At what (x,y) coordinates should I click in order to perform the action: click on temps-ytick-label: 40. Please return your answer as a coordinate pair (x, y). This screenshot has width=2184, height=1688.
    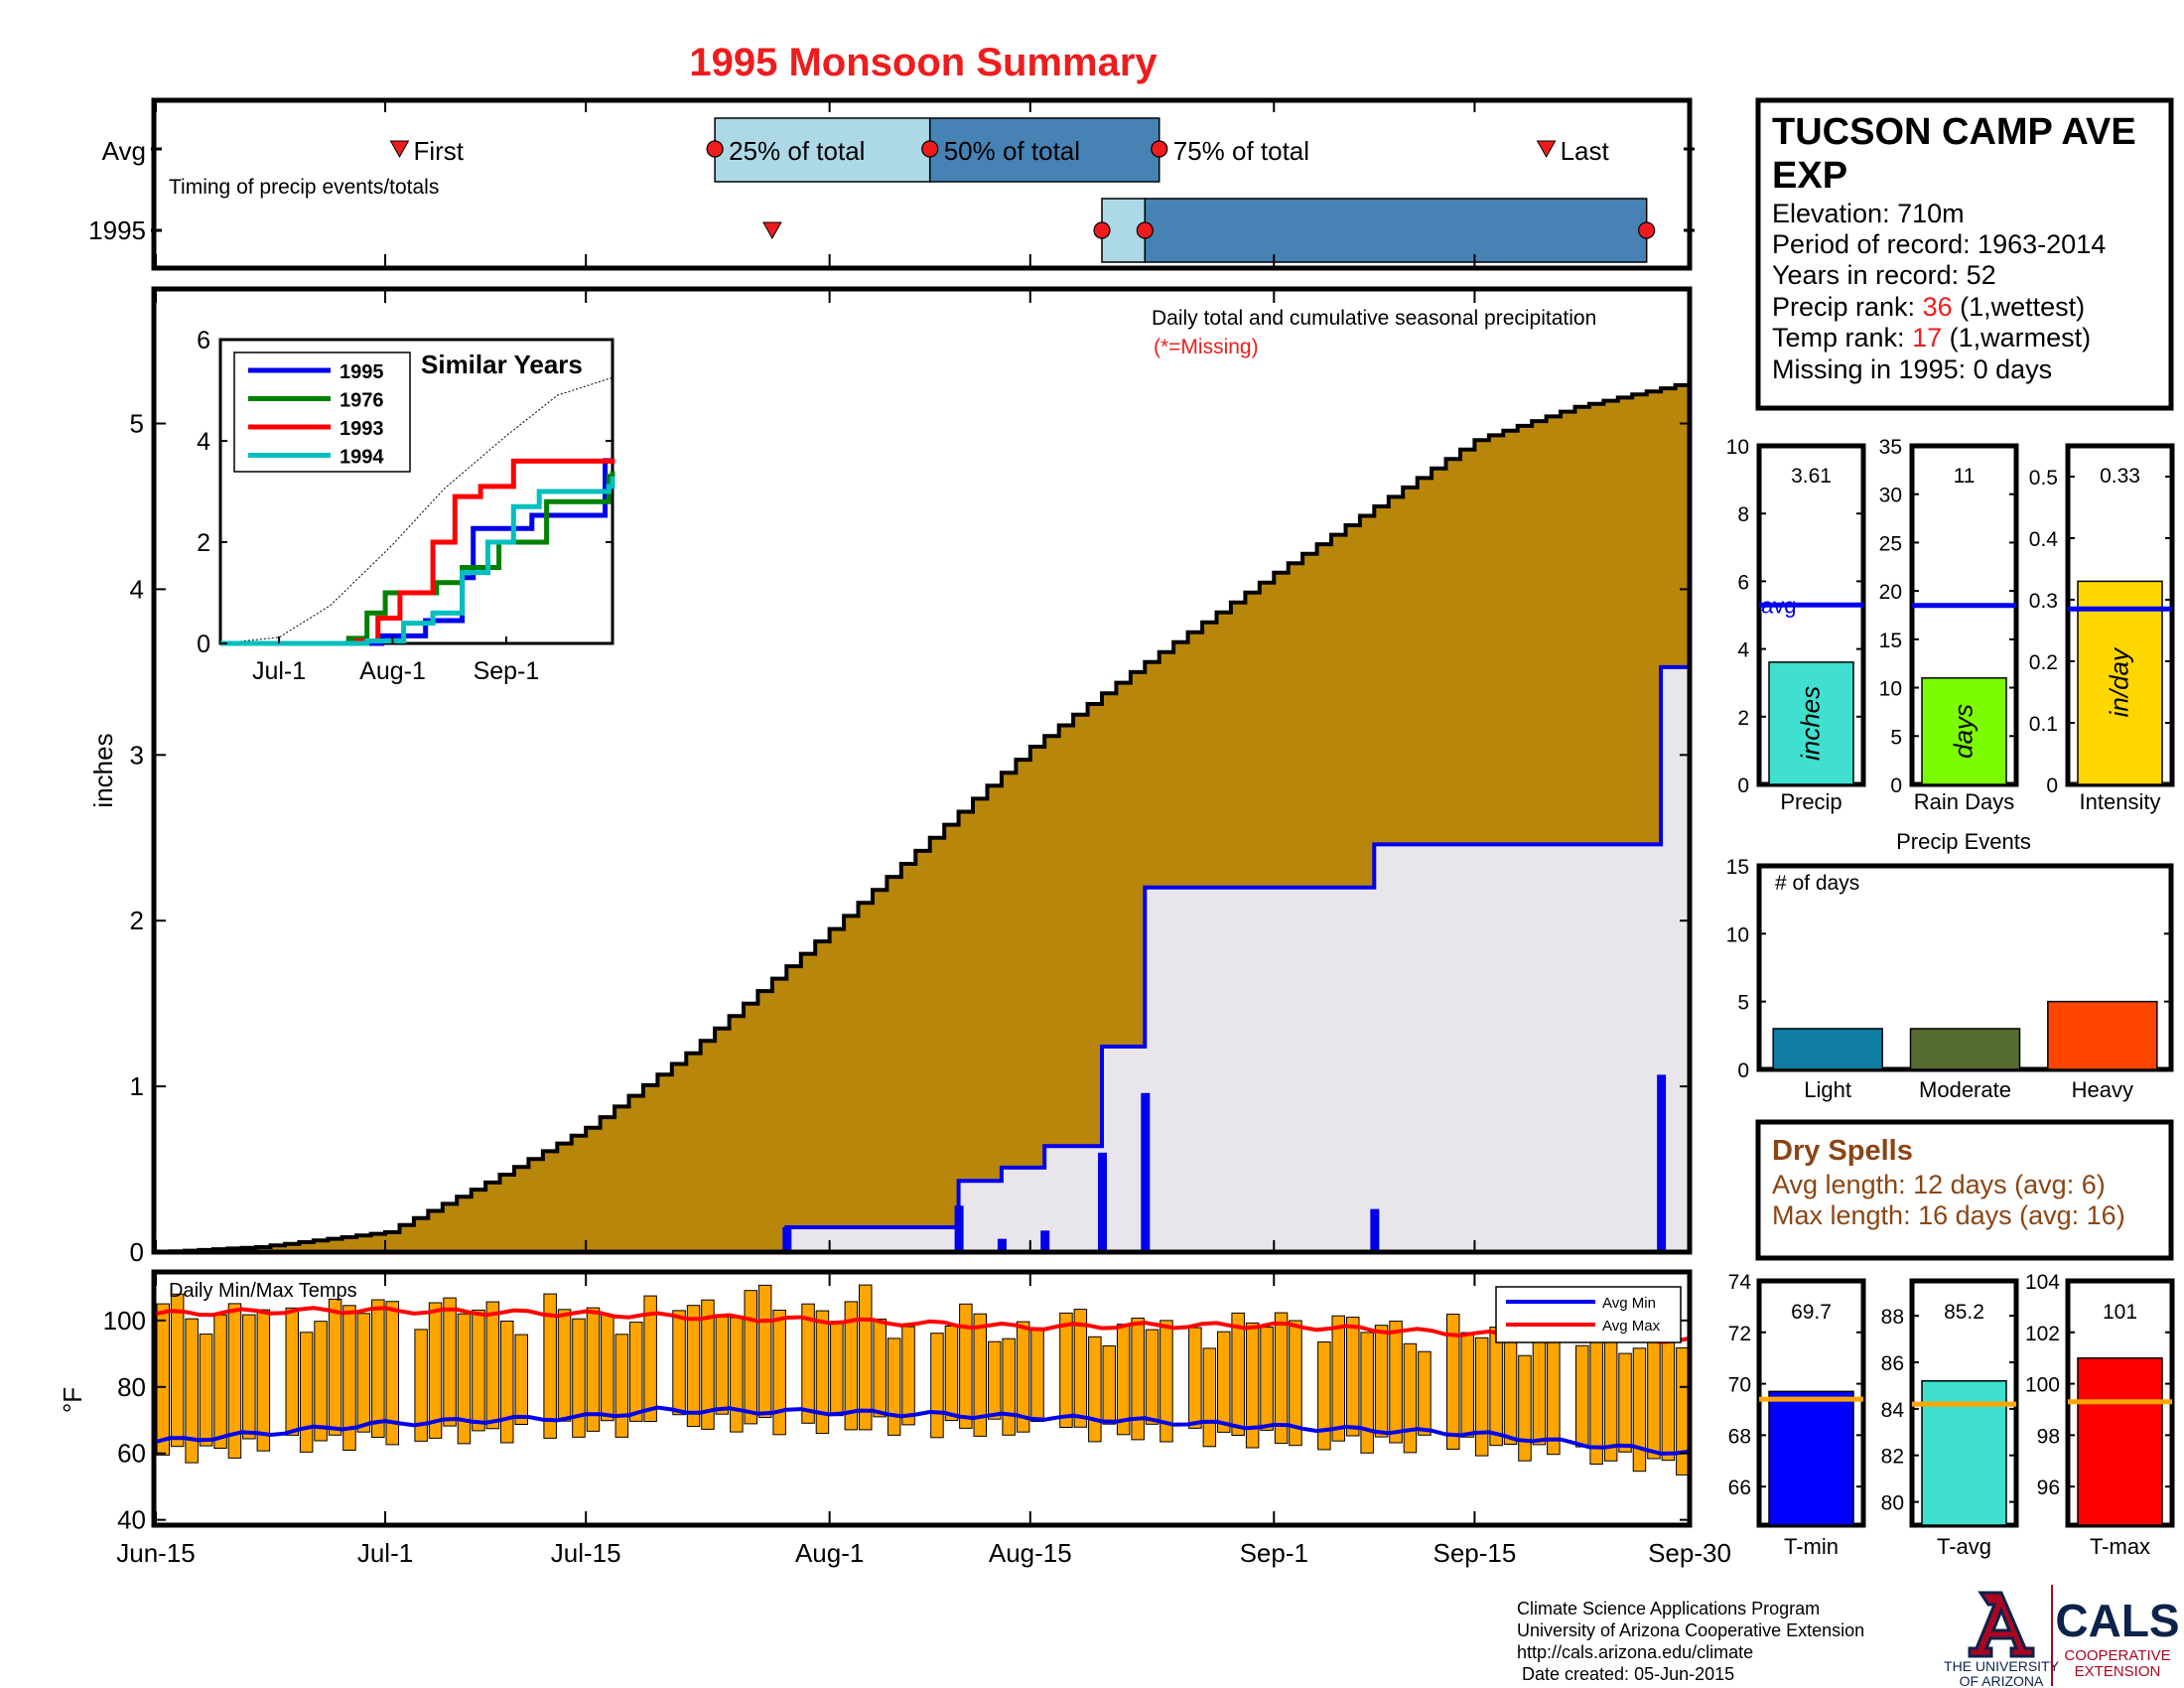
    Looking at the image, I should click on (131, 1520).